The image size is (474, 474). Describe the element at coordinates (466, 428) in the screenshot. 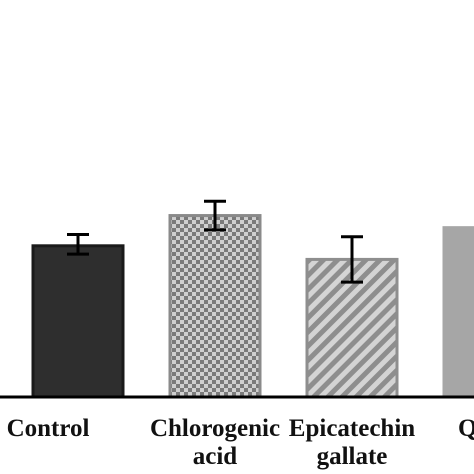

I see `x-tick-label-3: Q` at that location.